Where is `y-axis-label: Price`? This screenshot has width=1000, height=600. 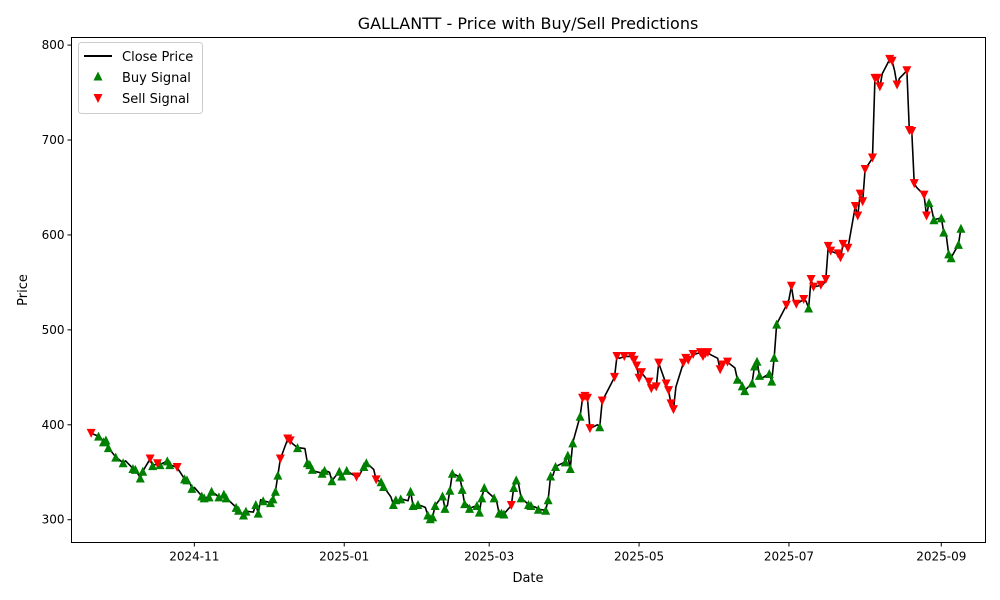 y-axis-label: Price is located at coordinates (23, 290).